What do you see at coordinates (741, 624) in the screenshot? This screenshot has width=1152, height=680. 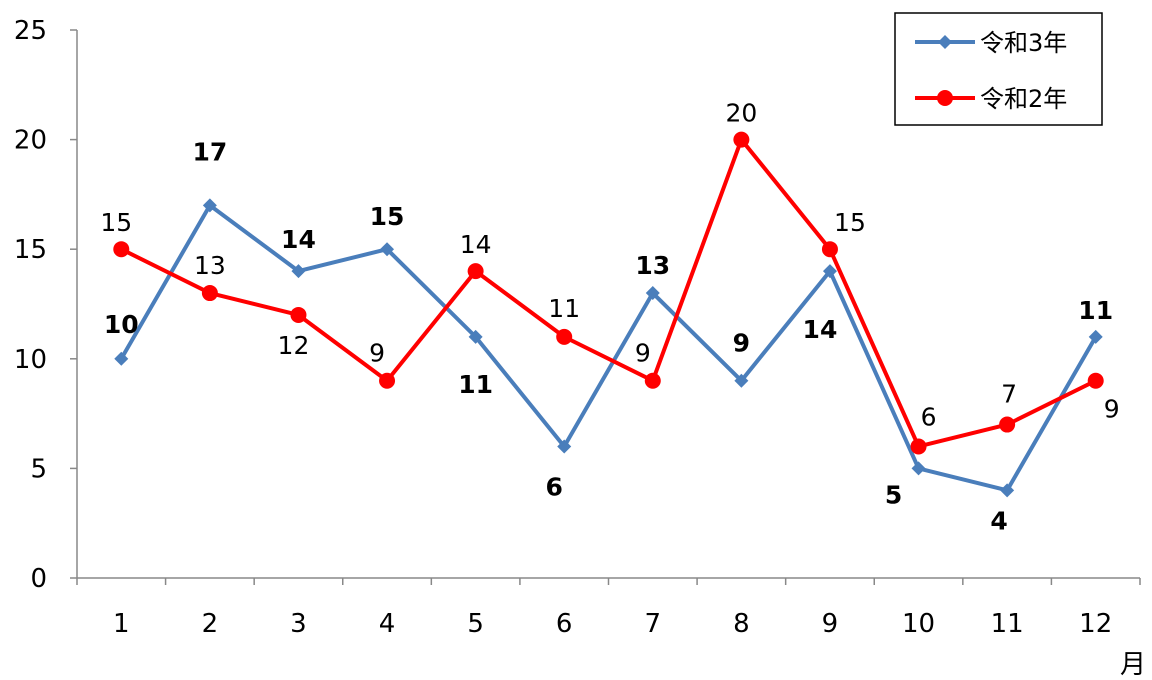 I see `x-tick-label: 8` at bounding box center [741, 624].